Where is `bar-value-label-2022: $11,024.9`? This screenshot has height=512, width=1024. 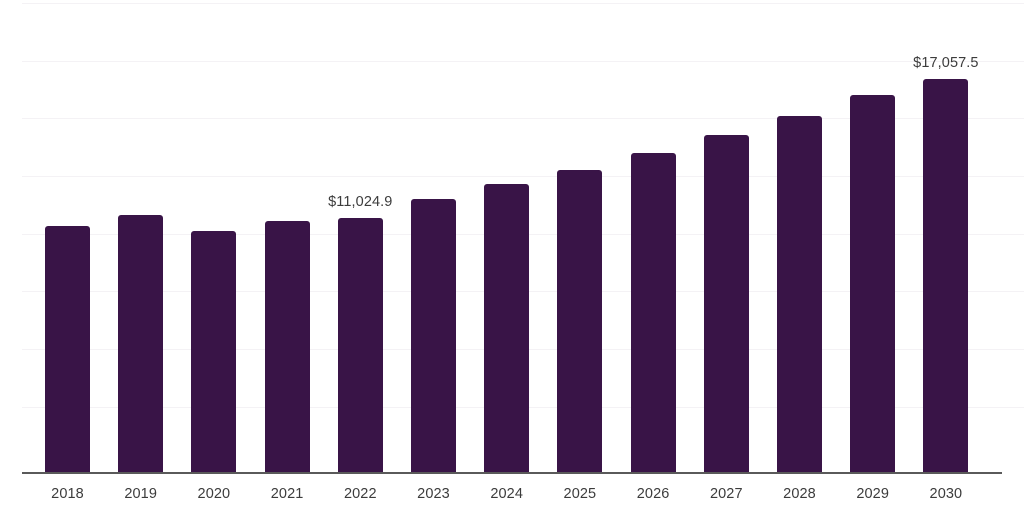
bar-value-label-2022: $11,024.9 is located at coordinates (360, 202).